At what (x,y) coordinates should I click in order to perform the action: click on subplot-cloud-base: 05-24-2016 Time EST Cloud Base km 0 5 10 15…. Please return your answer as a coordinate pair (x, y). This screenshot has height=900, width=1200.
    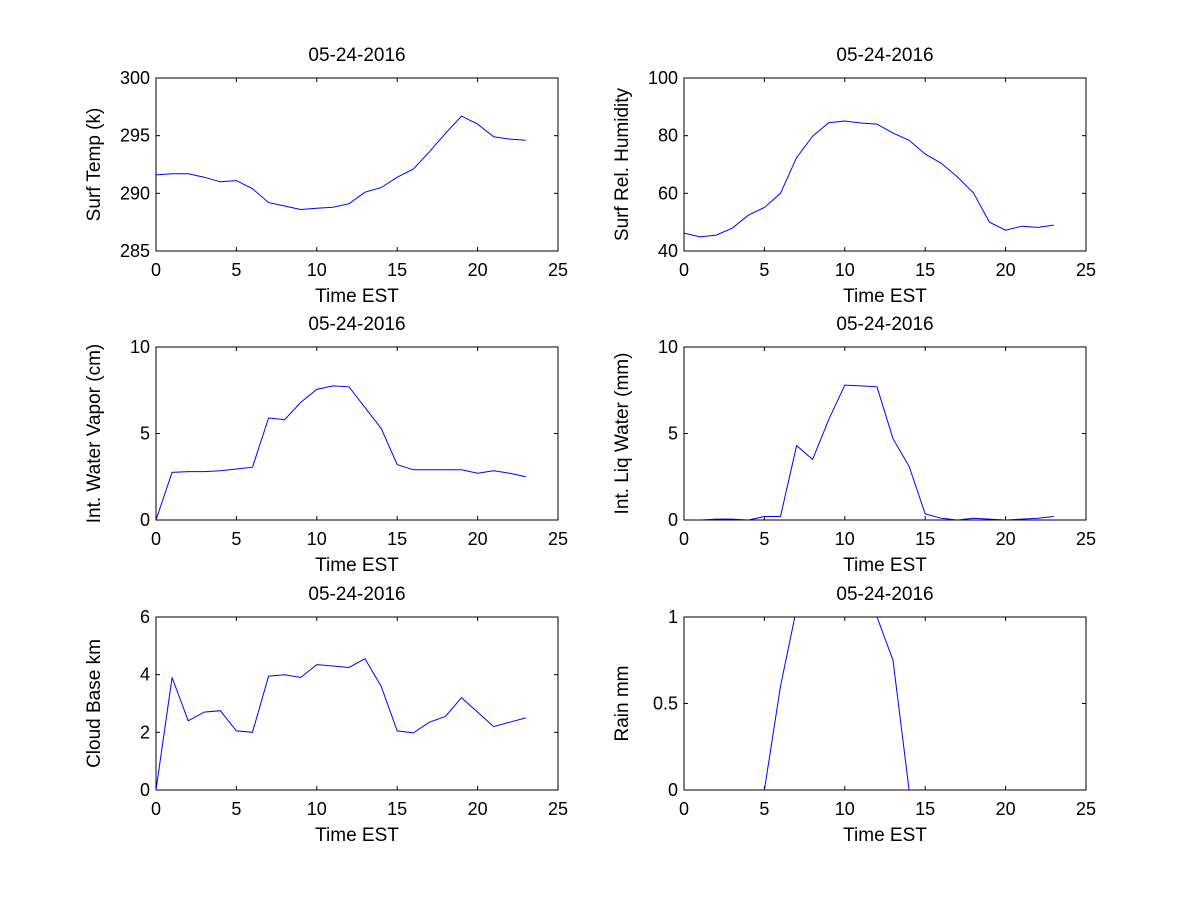
    Looking at the image, I should click on (326, 715).